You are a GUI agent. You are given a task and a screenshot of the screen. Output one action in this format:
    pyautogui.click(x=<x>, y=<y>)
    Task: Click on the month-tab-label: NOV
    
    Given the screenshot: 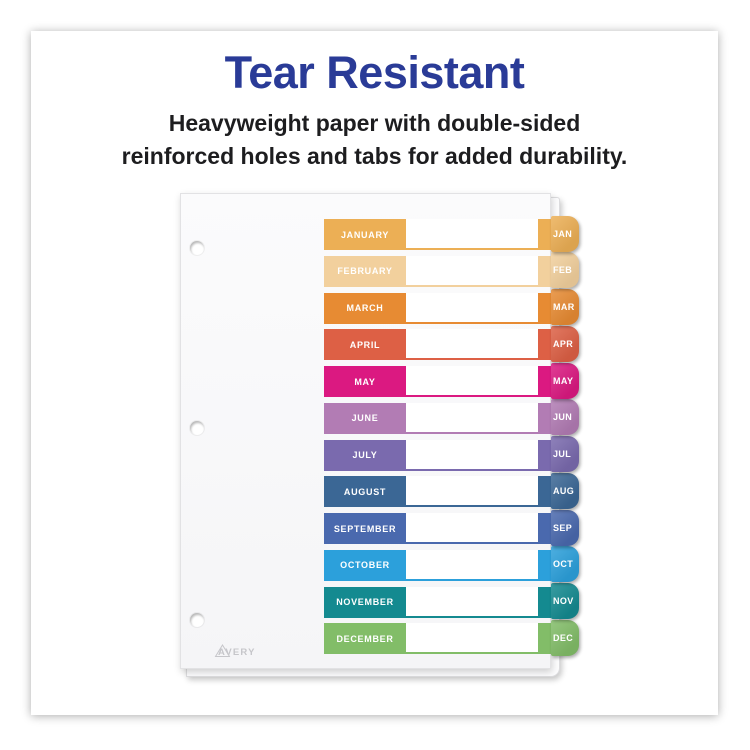 What is the action you would take?
    pyautogui.click(x=563, y=601)
    